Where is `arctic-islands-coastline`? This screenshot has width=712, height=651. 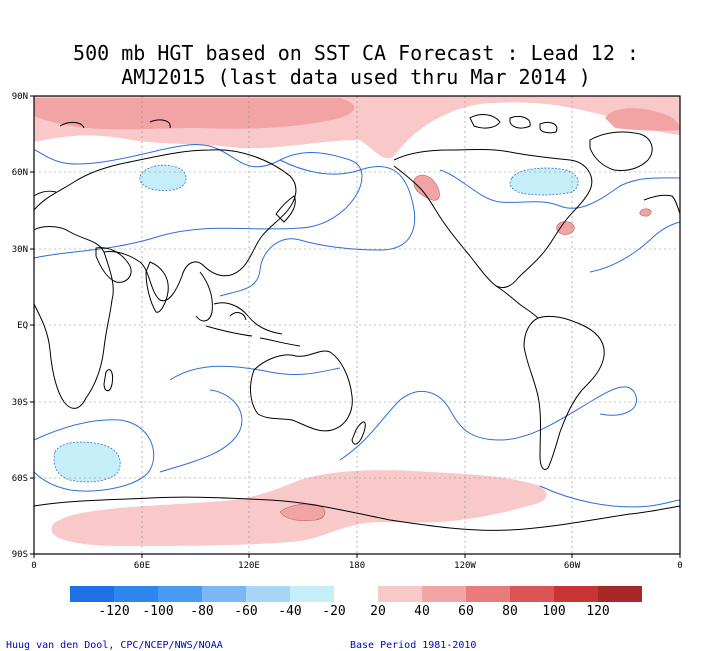
arctic-islands-coastline is located at coordinates (308, 124).